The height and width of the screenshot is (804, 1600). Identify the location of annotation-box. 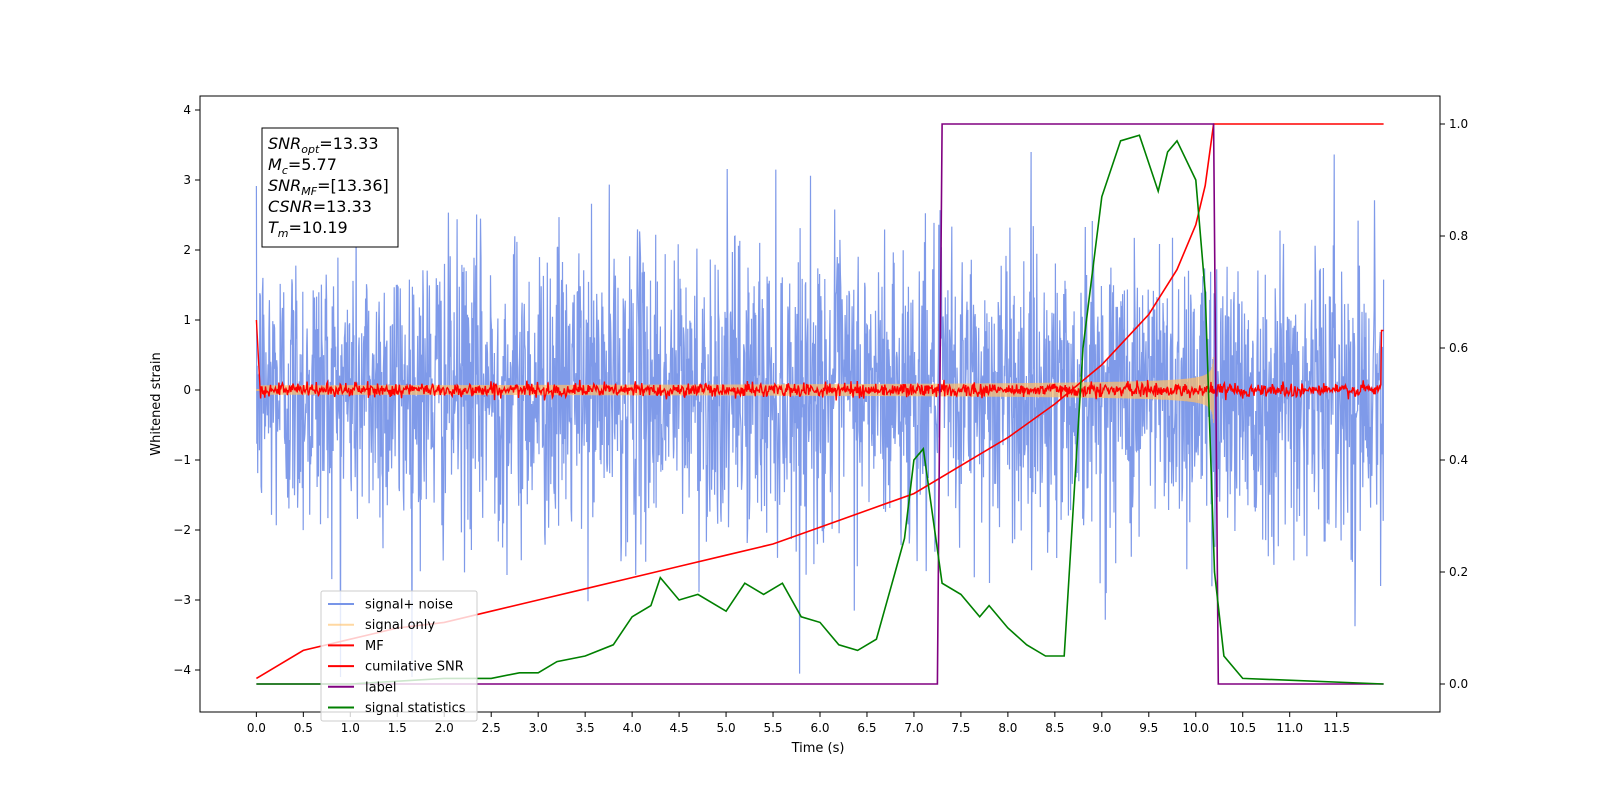
(330, 187).